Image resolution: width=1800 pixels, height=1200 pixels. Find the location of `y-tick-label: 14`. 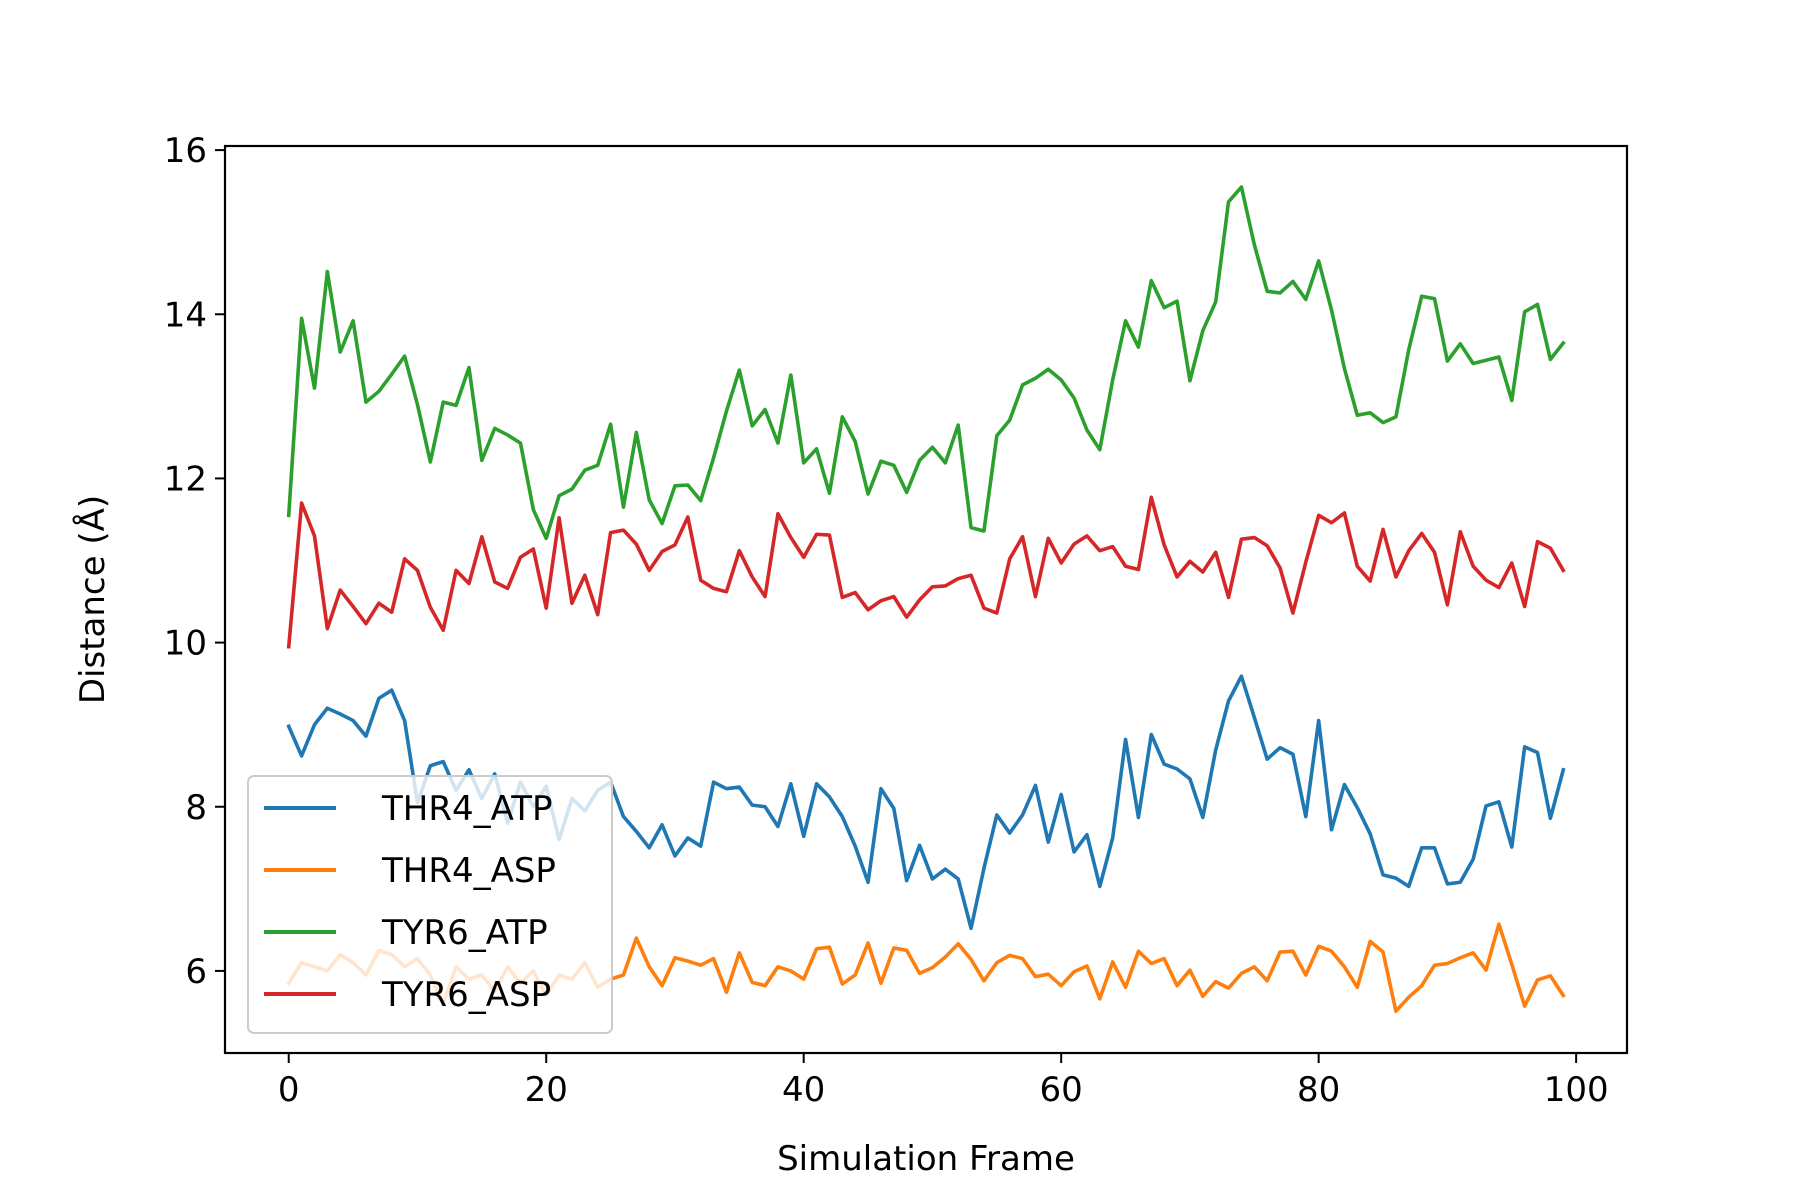

y-tick-label: 14 is located at coordinates (185, 315).